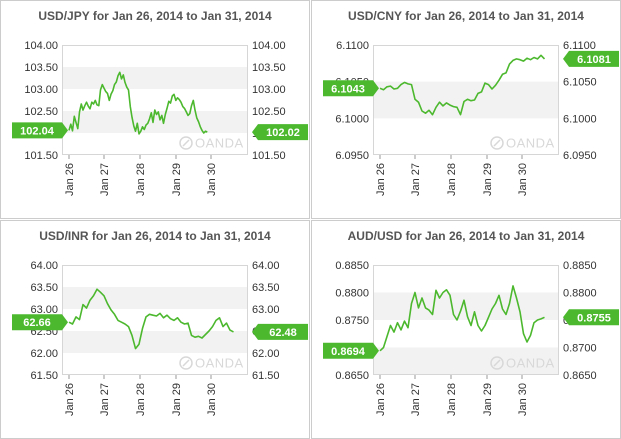 The image size is (621, 439). I want to click on chart-title: USD/INR for Jan 26, 2014 to Jan 31, 2014, so click(155, 236).